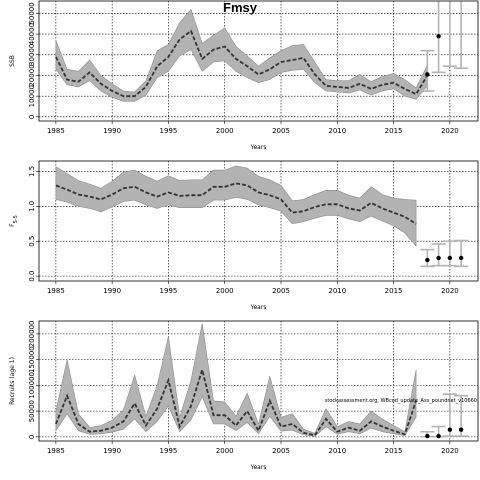  I want to click on y-axis-title: F5-5, so click(14, 221).